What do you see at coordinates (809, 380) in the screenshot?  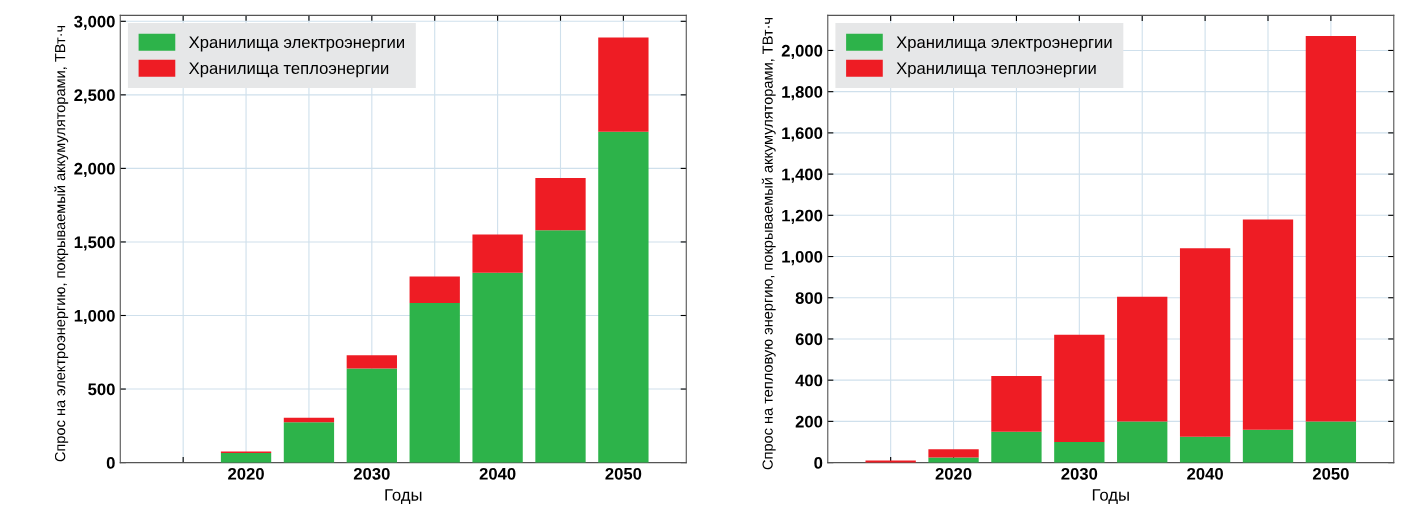 I see `y-tick-label: 400` at bounding box center [809, 380].